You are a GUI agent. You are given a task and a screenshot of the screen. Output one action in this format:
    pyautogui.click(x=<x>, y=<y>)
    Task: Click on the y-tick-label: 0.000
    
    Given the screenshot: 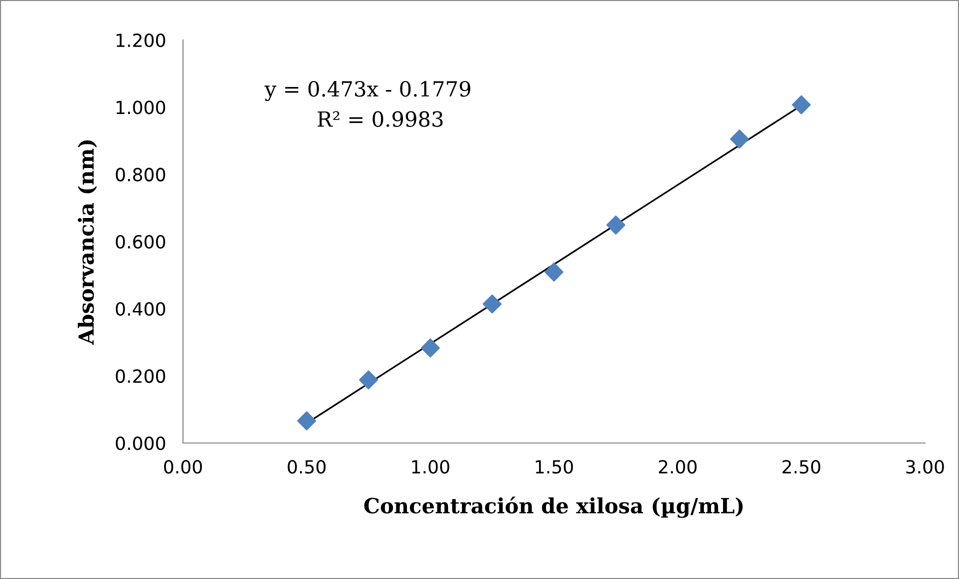 What is the action you would take?
    pyautogui.click(x=141, y=443)
    